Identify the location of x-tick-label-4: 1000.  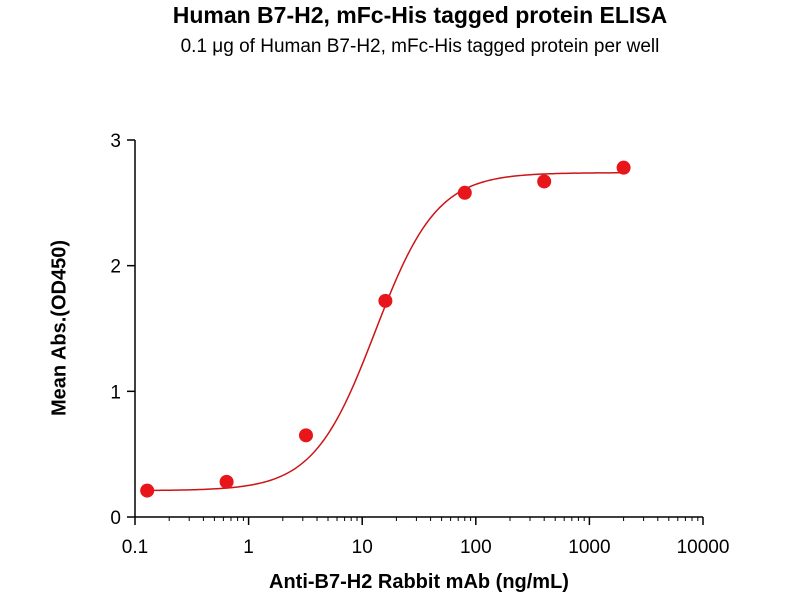
(589, 547).